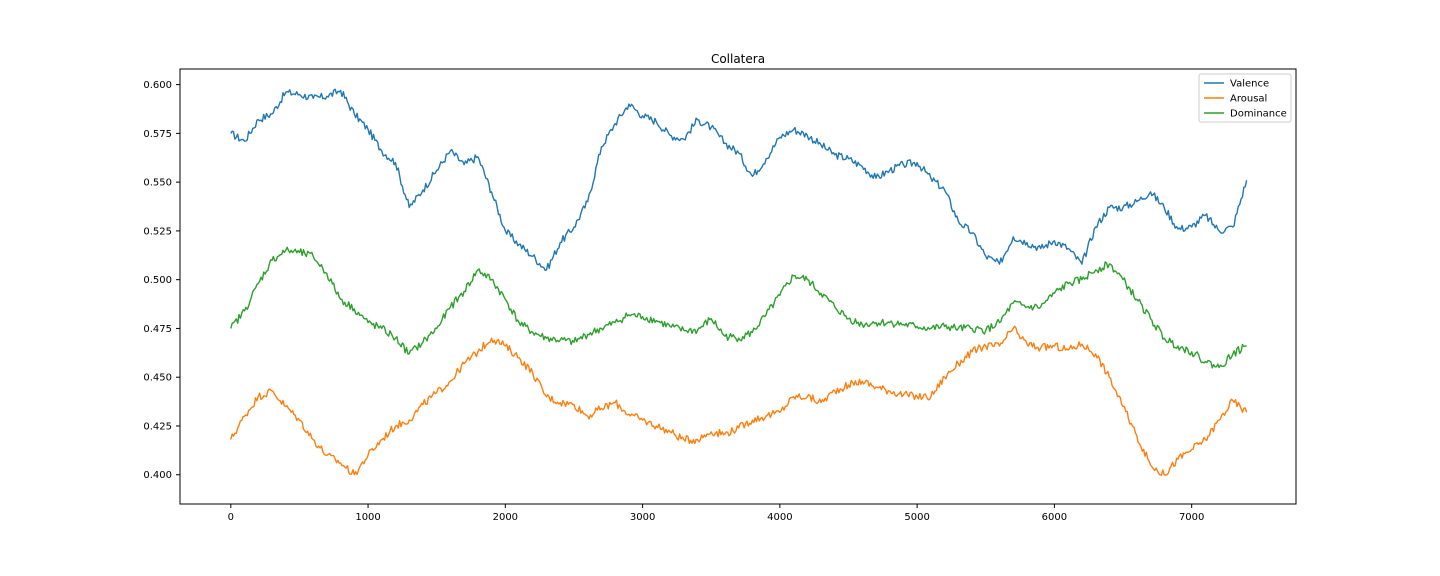 The height and width of the screenshot is (576, 1440). I want to click on legend-box, so click(1245, 98).